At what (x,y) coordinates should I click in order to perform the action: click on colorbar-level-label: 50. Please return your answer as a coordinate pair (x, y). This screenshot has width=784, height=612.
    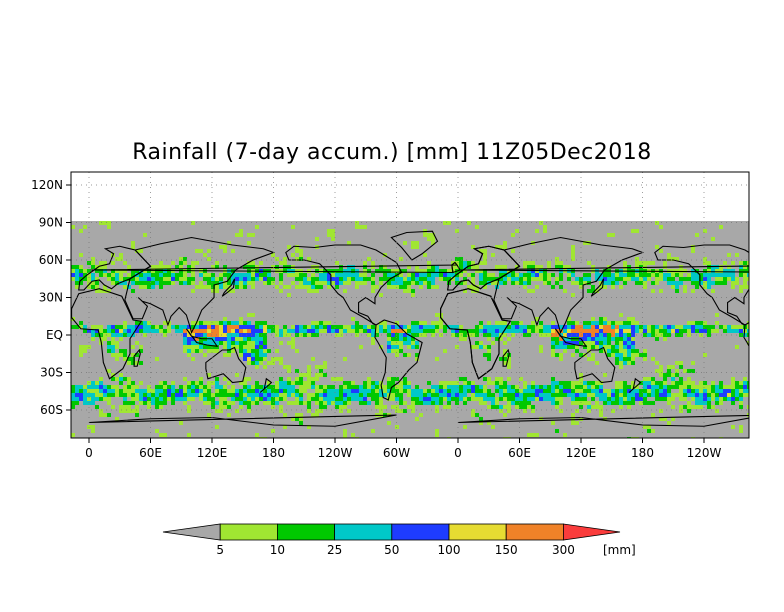
    Looking at the image, I should click on (391, 550).